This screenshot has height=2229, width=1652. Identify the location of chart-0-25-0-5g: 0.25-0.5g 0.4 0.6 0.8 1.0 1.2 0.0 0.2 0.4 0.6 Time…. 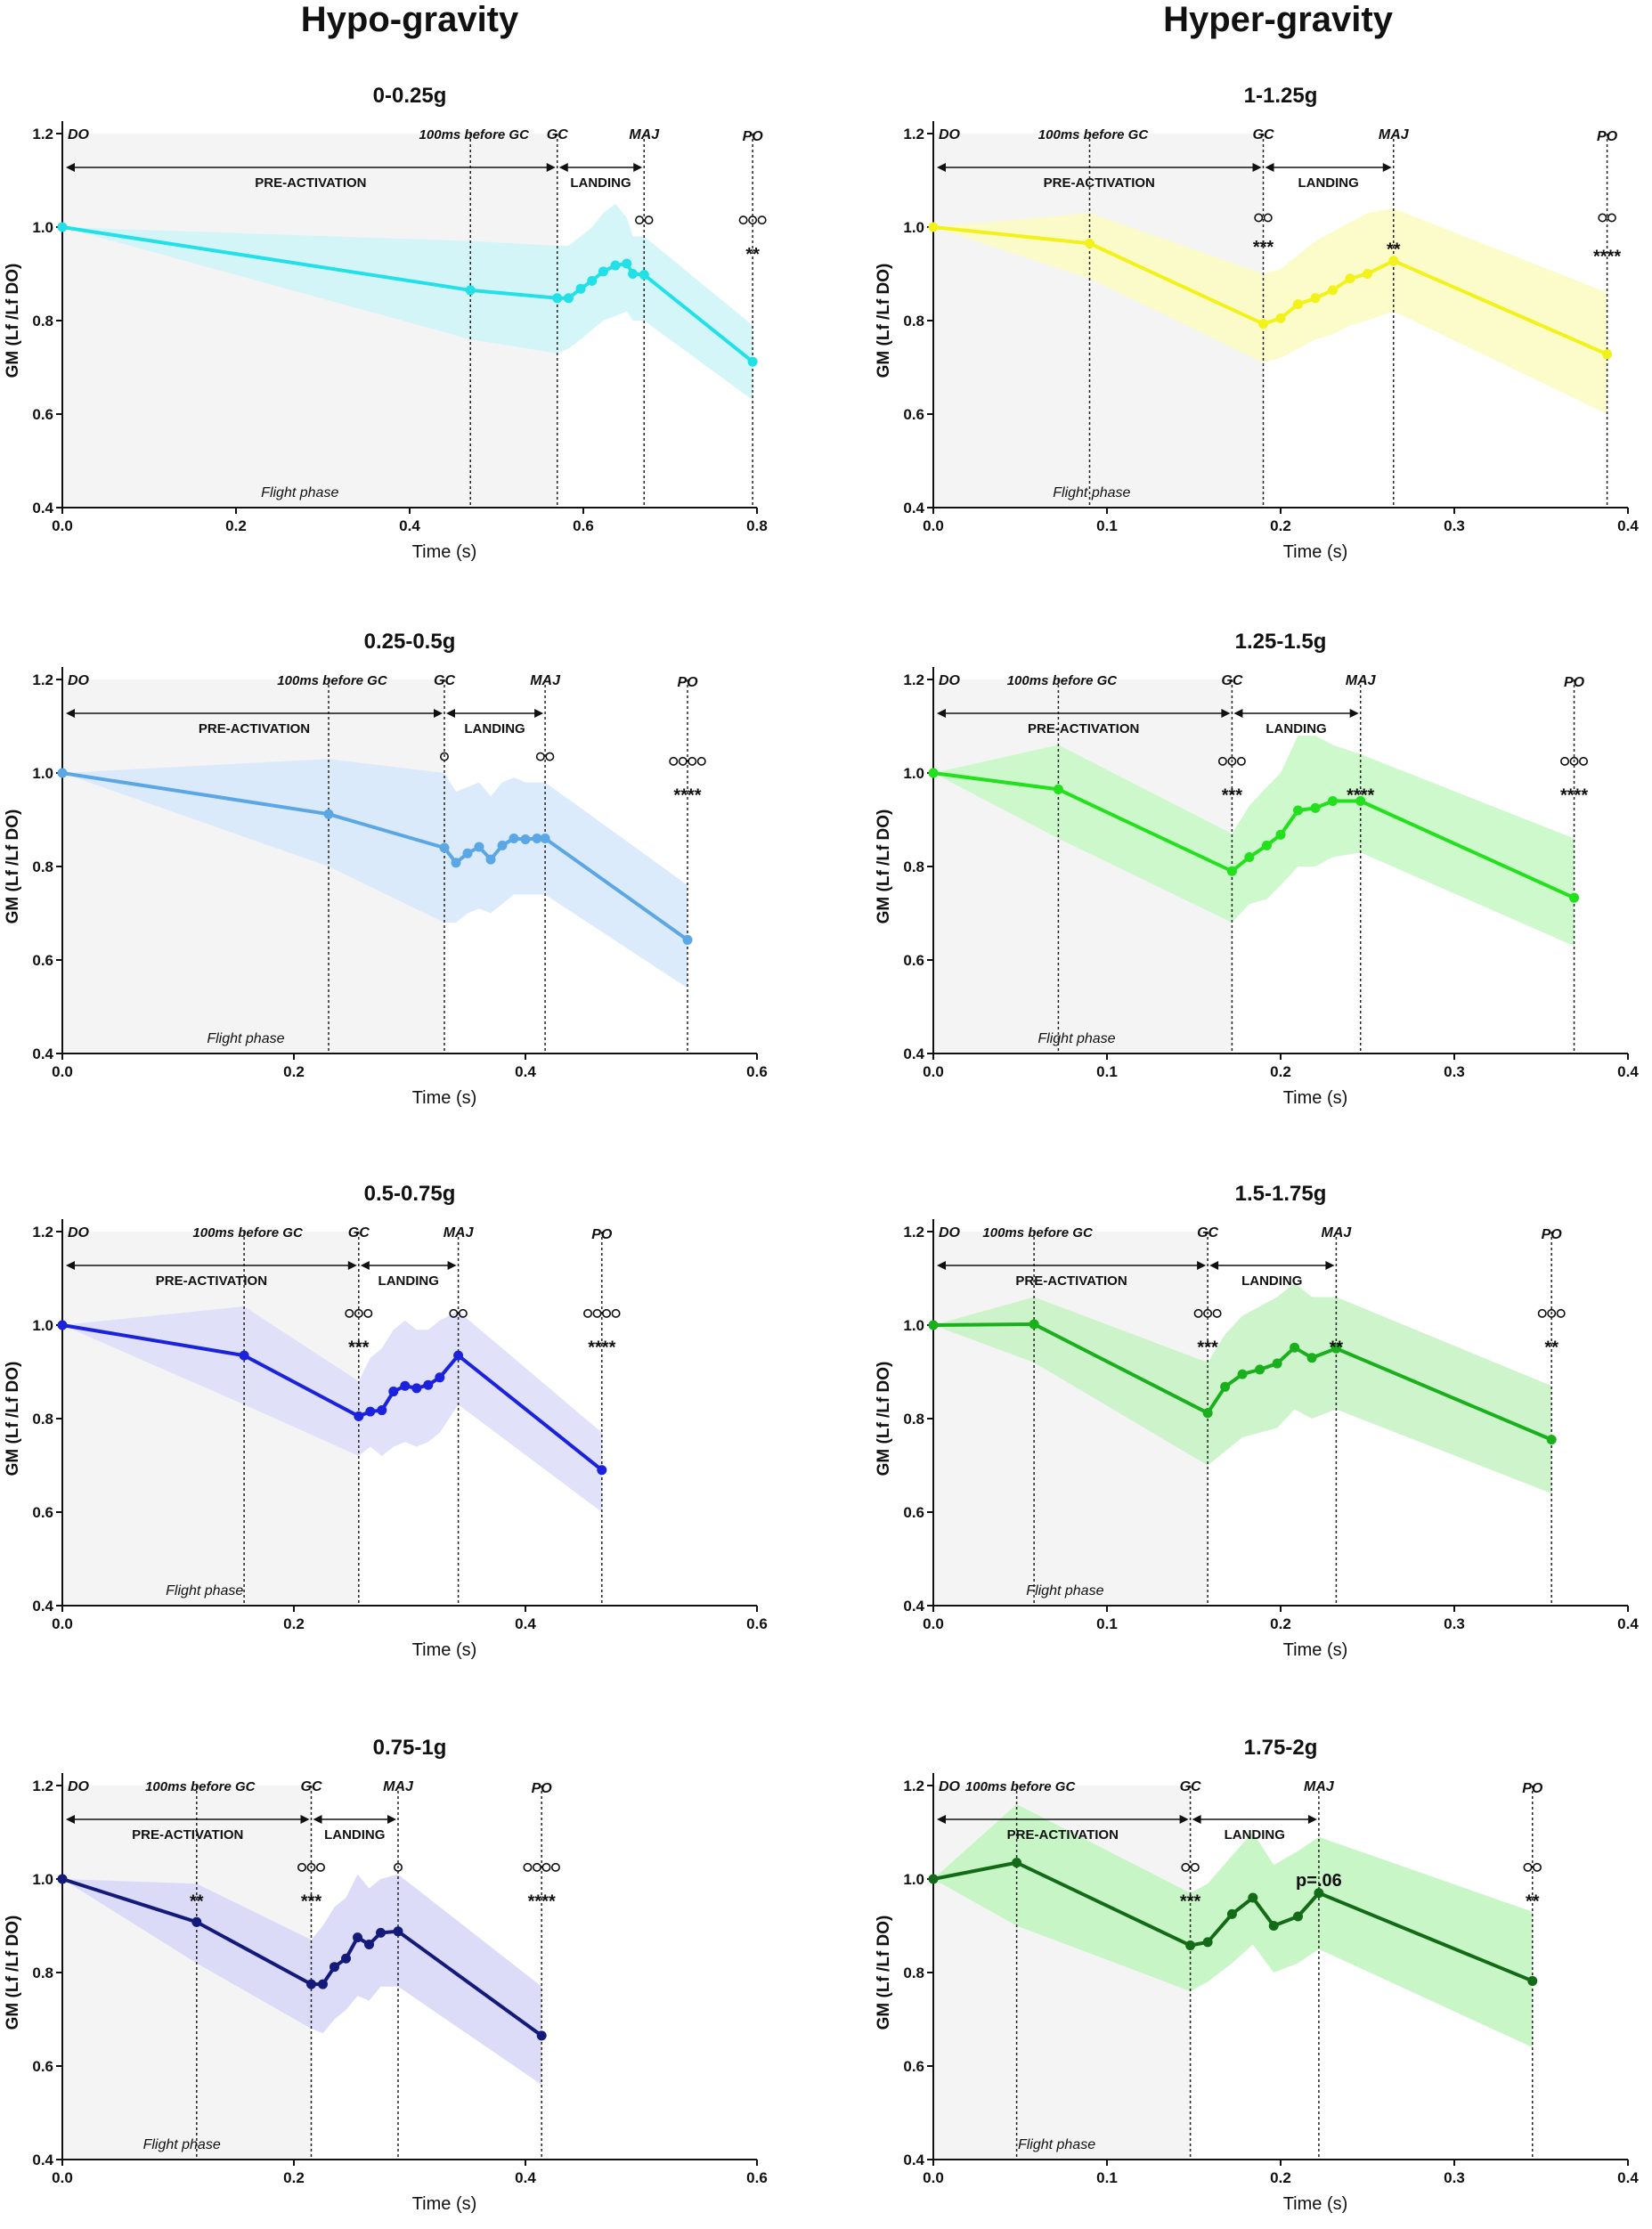
(386, 869).